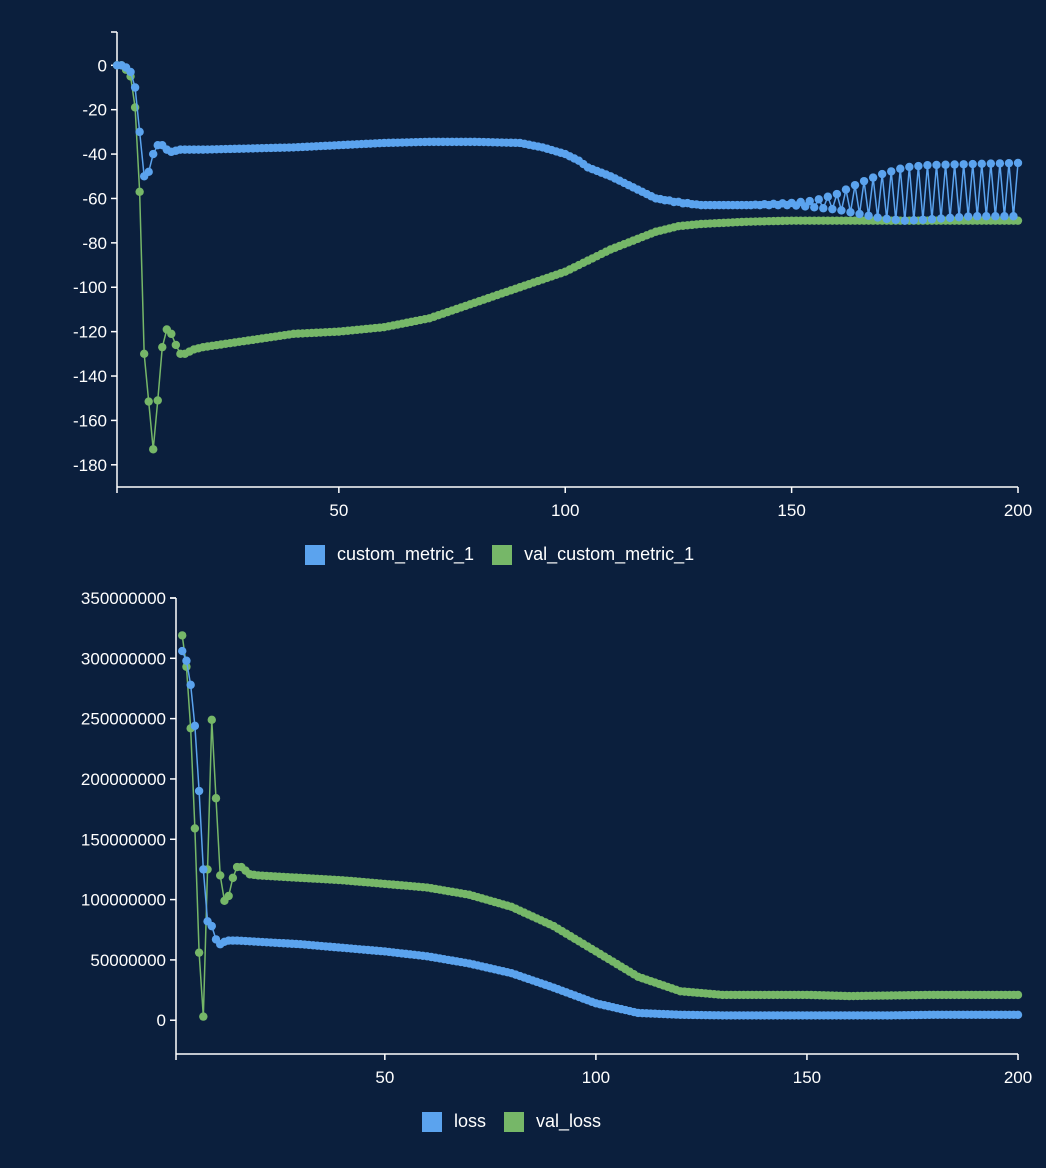 Image resolution: width=1046 pixels, height=1168 pixels. What do you see at coordinates (432, 1121) in the screenshot?
I see `legend-swatch-blue` at bounding box center [432, 1121].